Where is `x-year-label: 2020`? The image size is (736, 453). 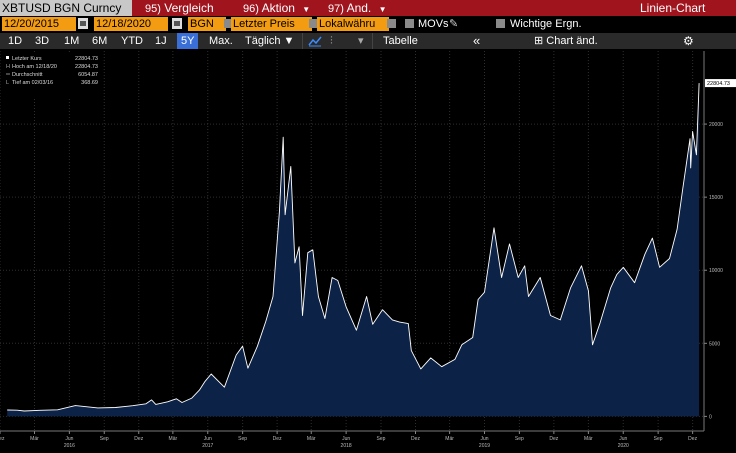 x-year-label: 2020 is located at coordinates (623, 445).